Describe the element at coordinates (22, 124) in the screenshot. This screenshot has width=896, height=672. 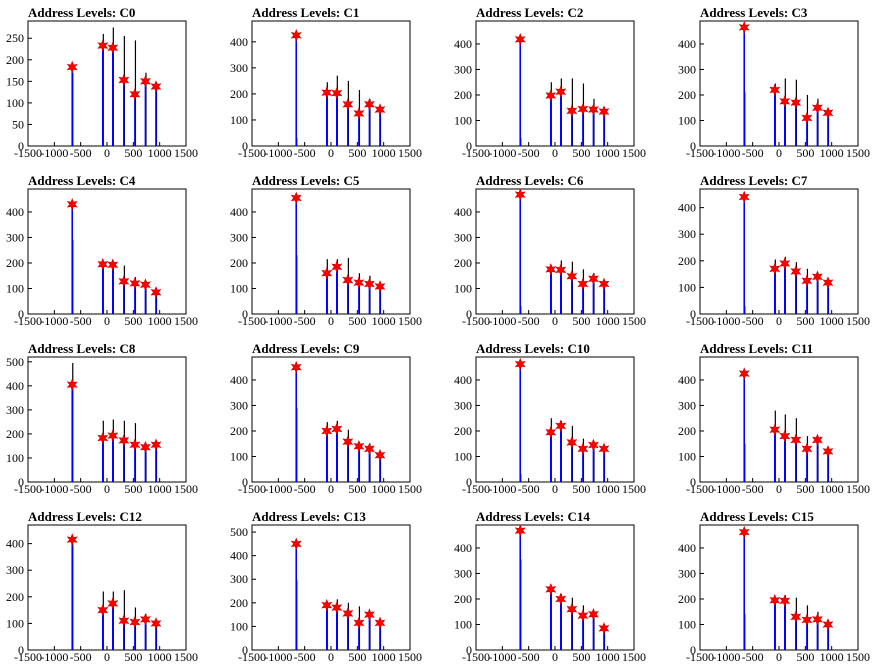
I see `y-tick: 50` at that location.